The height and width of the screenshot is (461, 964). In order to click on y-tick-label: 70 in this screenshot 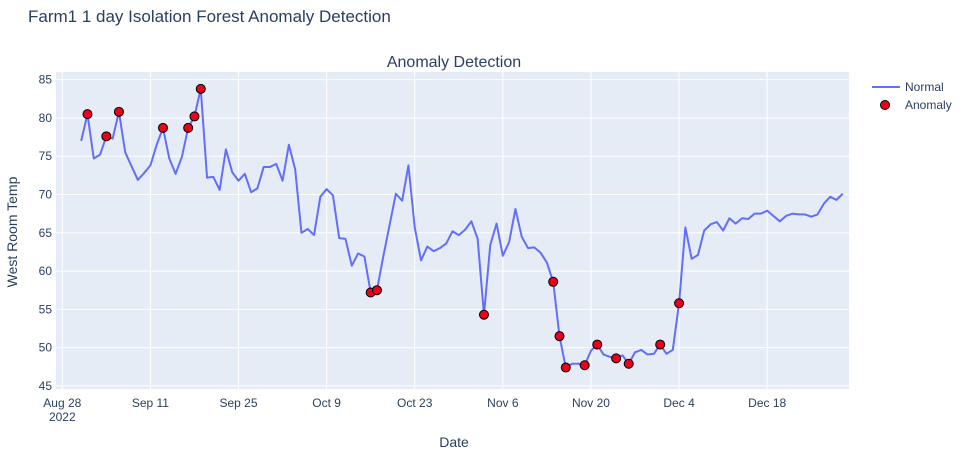, I will do `click(46, 195)`.